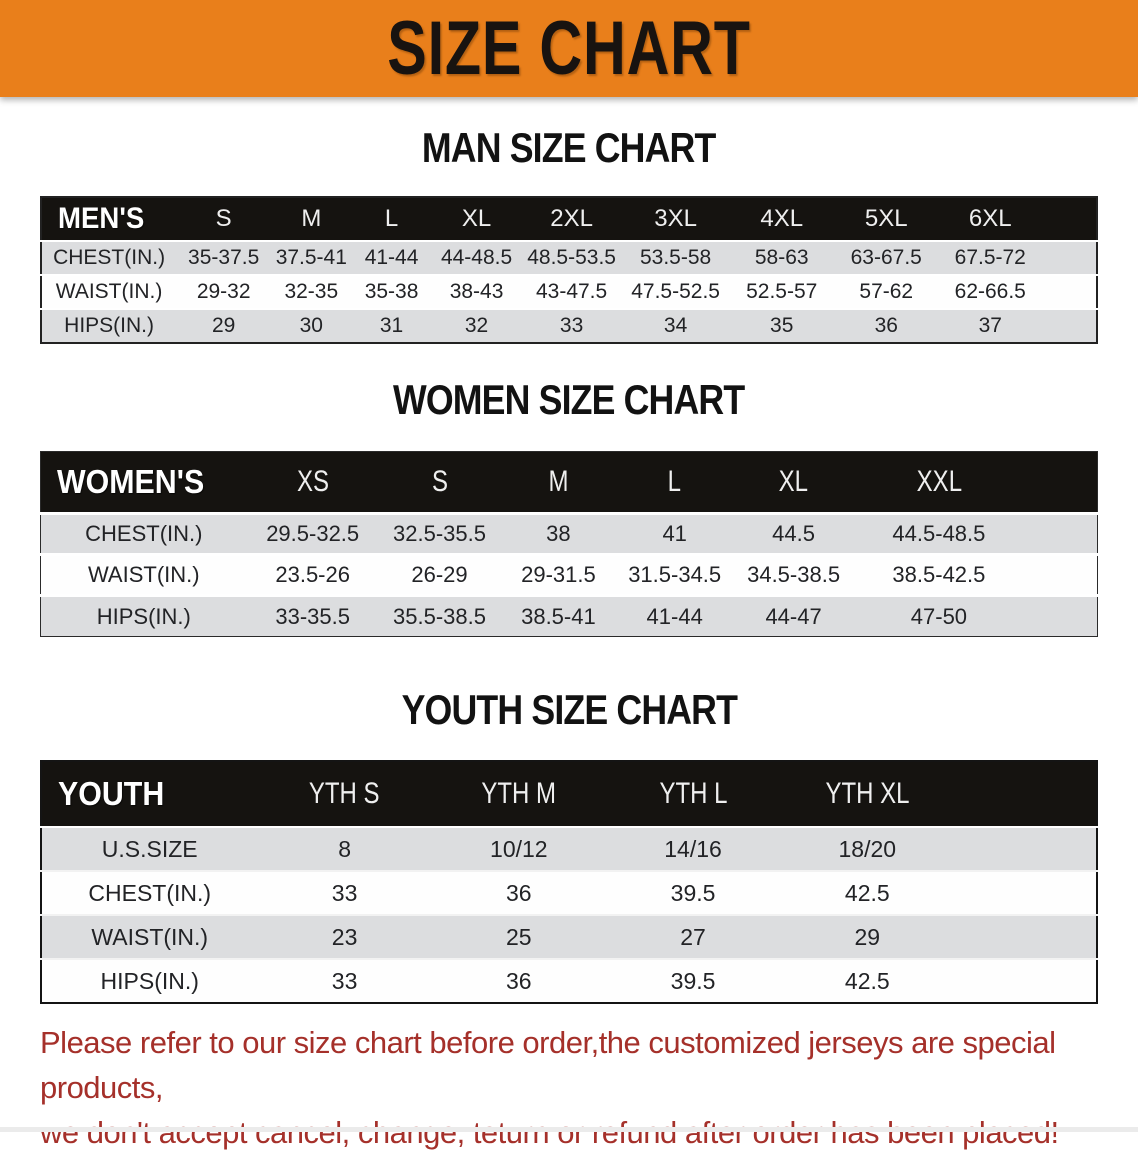  Describe the element at coordinates (569, 710) in the screenshot. I see `youth-section-heading: YOUTH SIZE CHART` at that location.